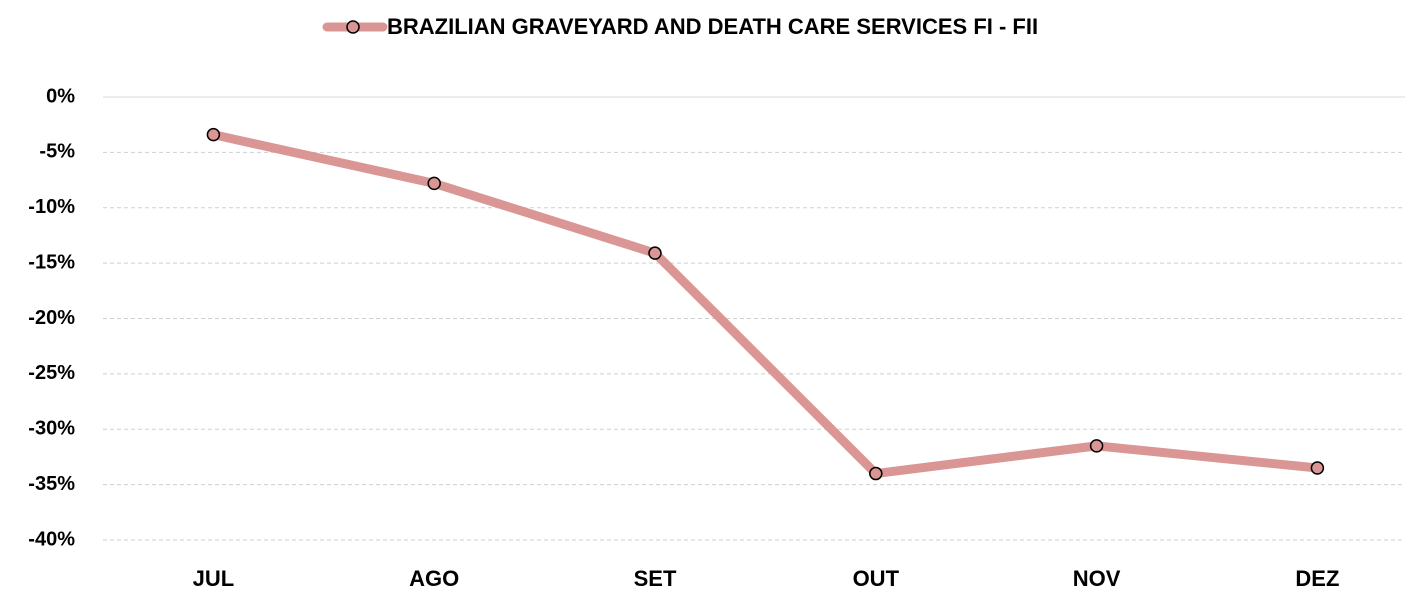 The image size is (1407, 592). Describe the element at coordinates (51, 262) in the screenshot. I see `y-tick-label: -15%` at that location.